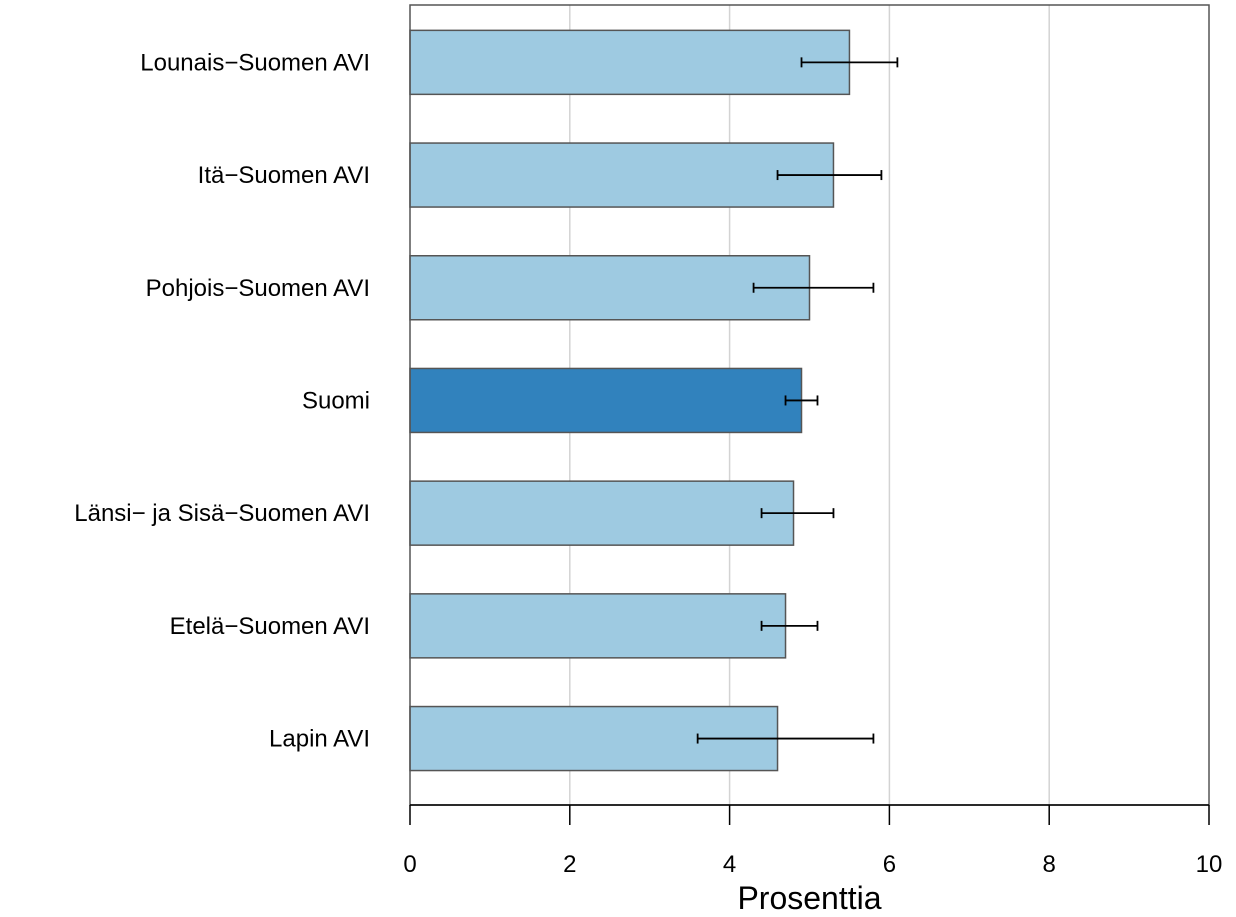 This screenshot has width=1236, height=917. What do you see at coordinates (409, 864) in the screenshot?
I see `x-tick-label: 0` at bounding box center [409, 864].